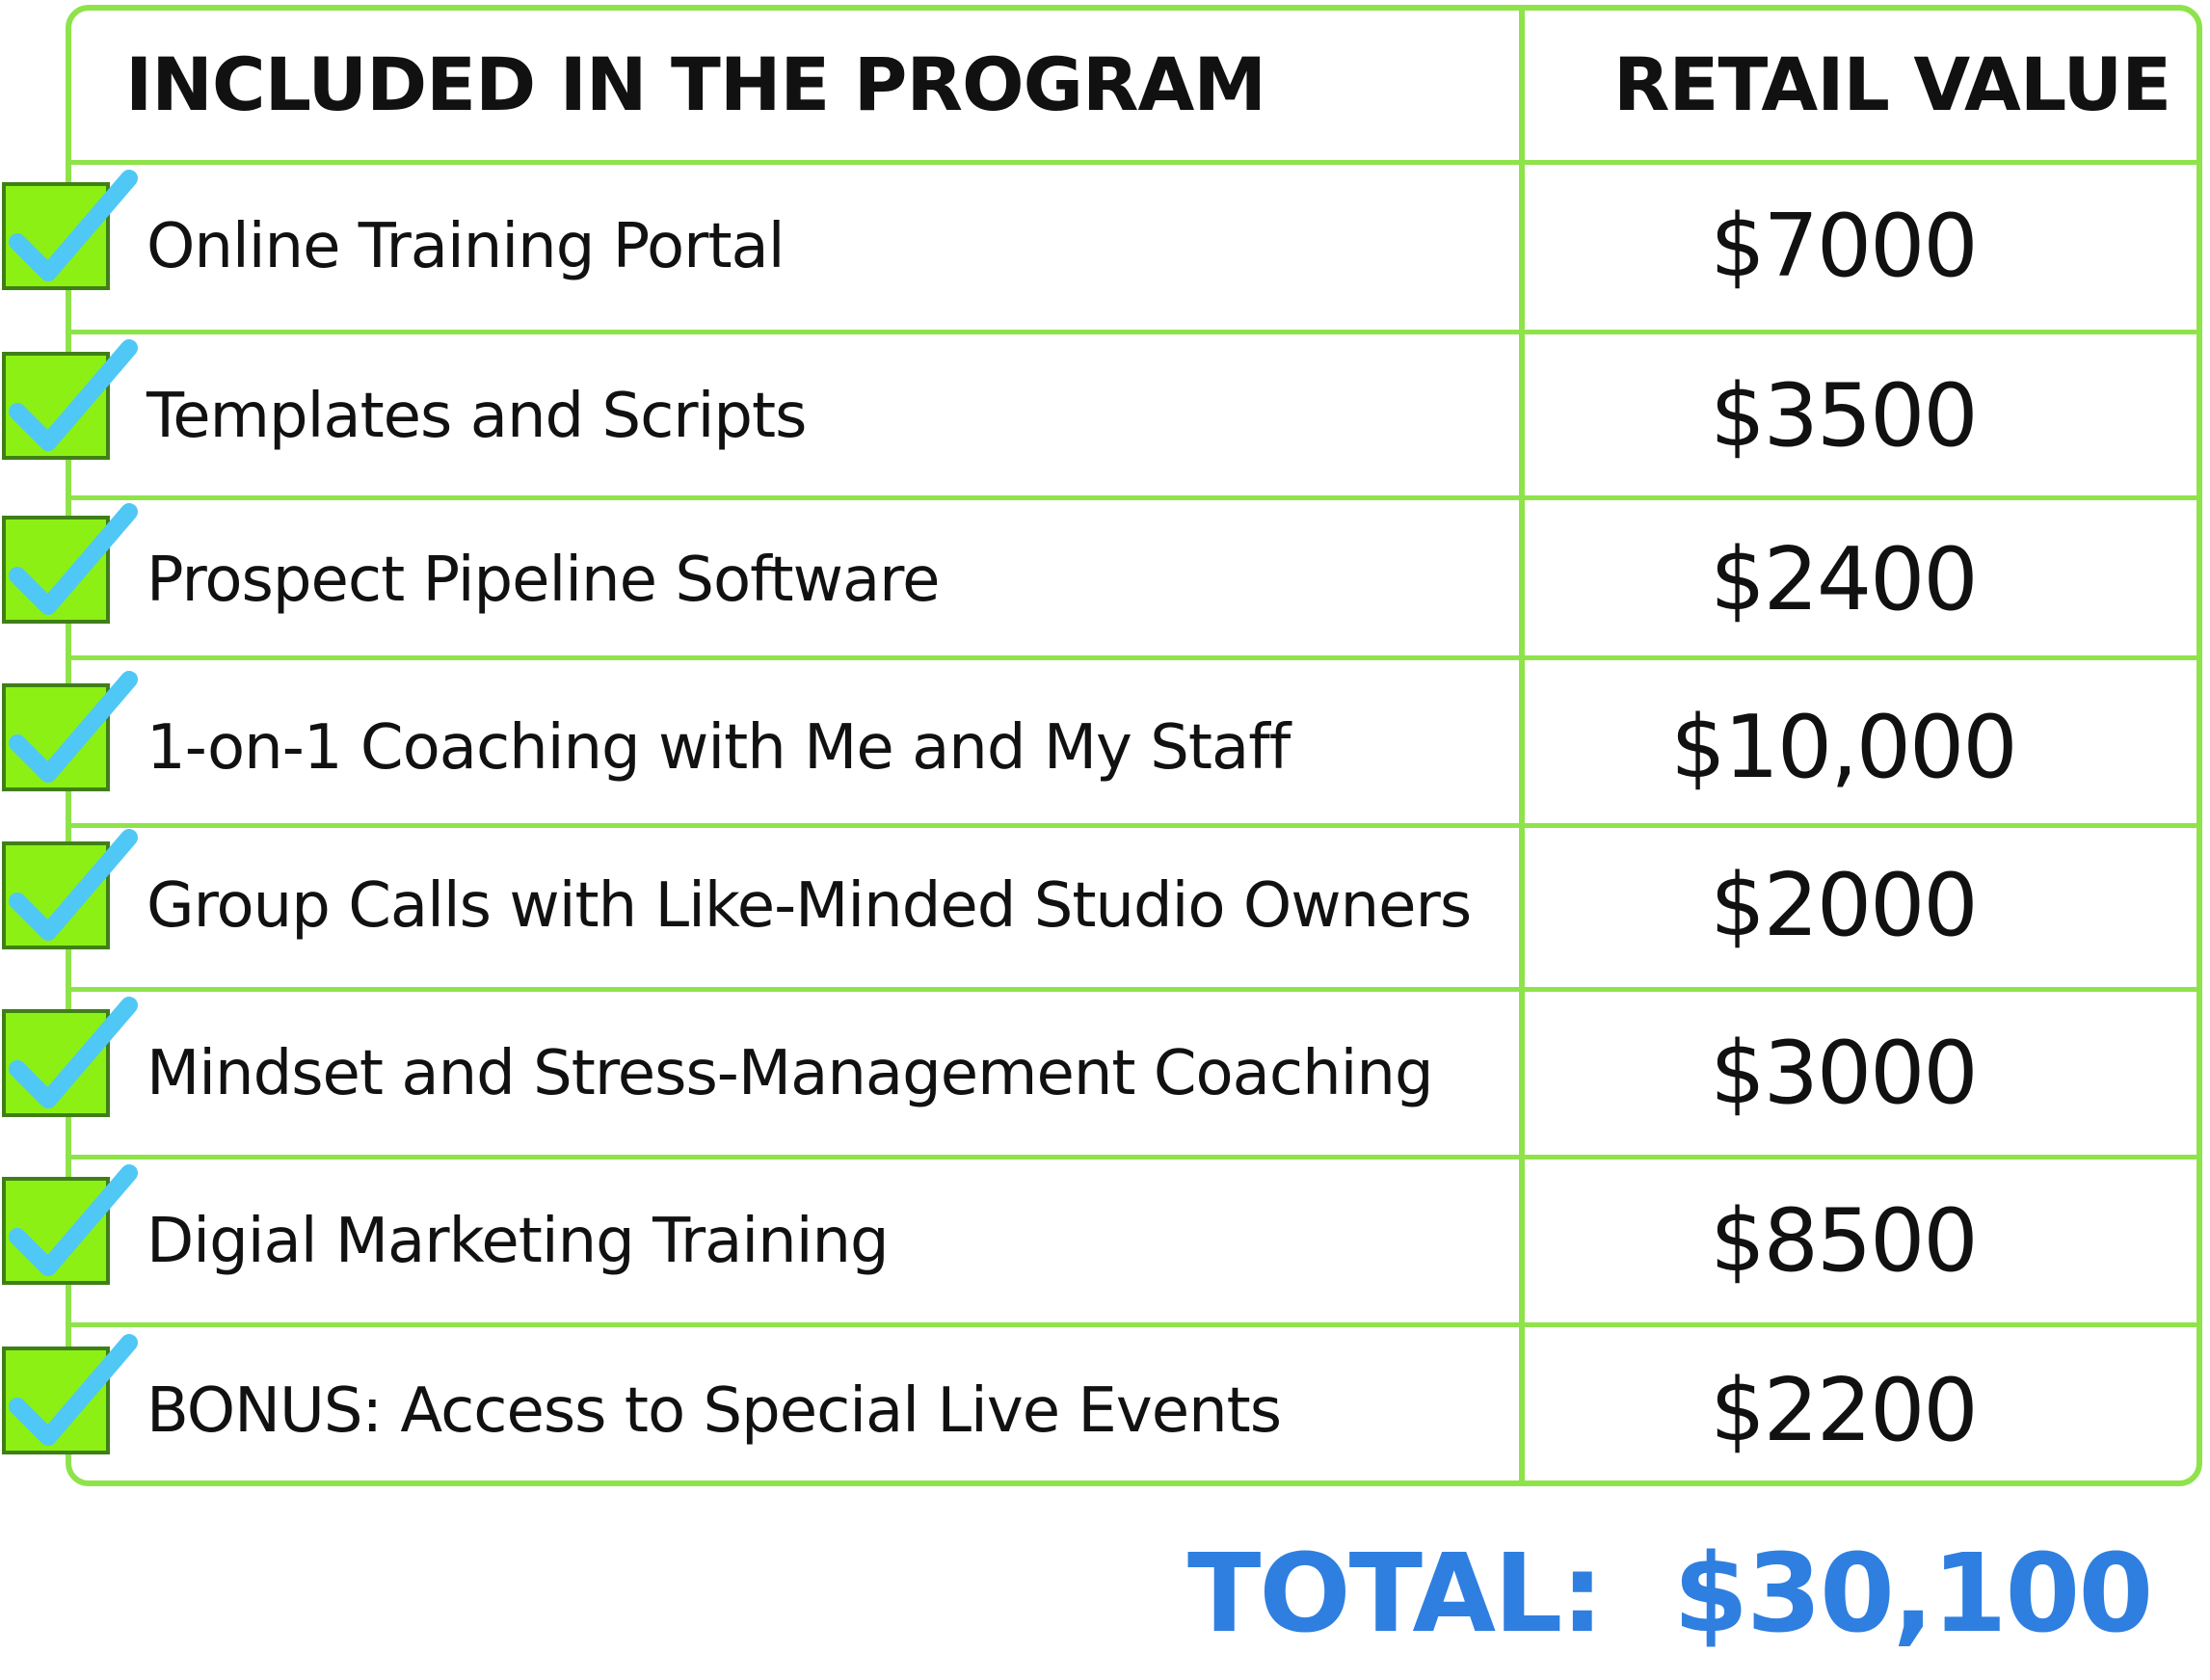  What do you see at coordinates (1105, 580) in the screenshot?
I see `table-row: Prospect Pipeline Software $2400` at bounding box center [1105, 580].